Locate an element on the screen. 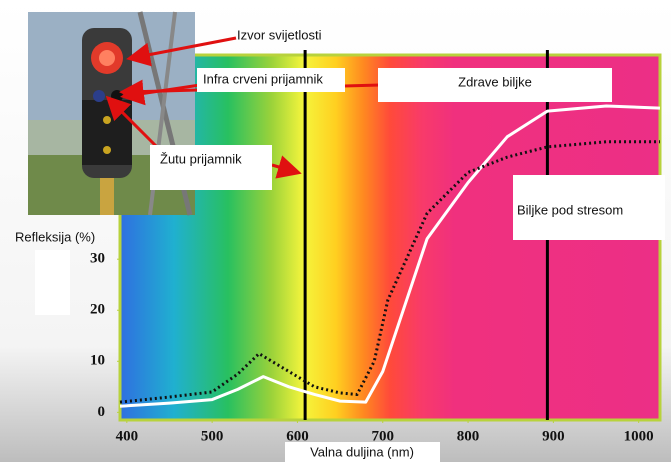 This screenshot has width=671, height=467. series-label: Biljke pod stresom is located at coordinates (570, 209).